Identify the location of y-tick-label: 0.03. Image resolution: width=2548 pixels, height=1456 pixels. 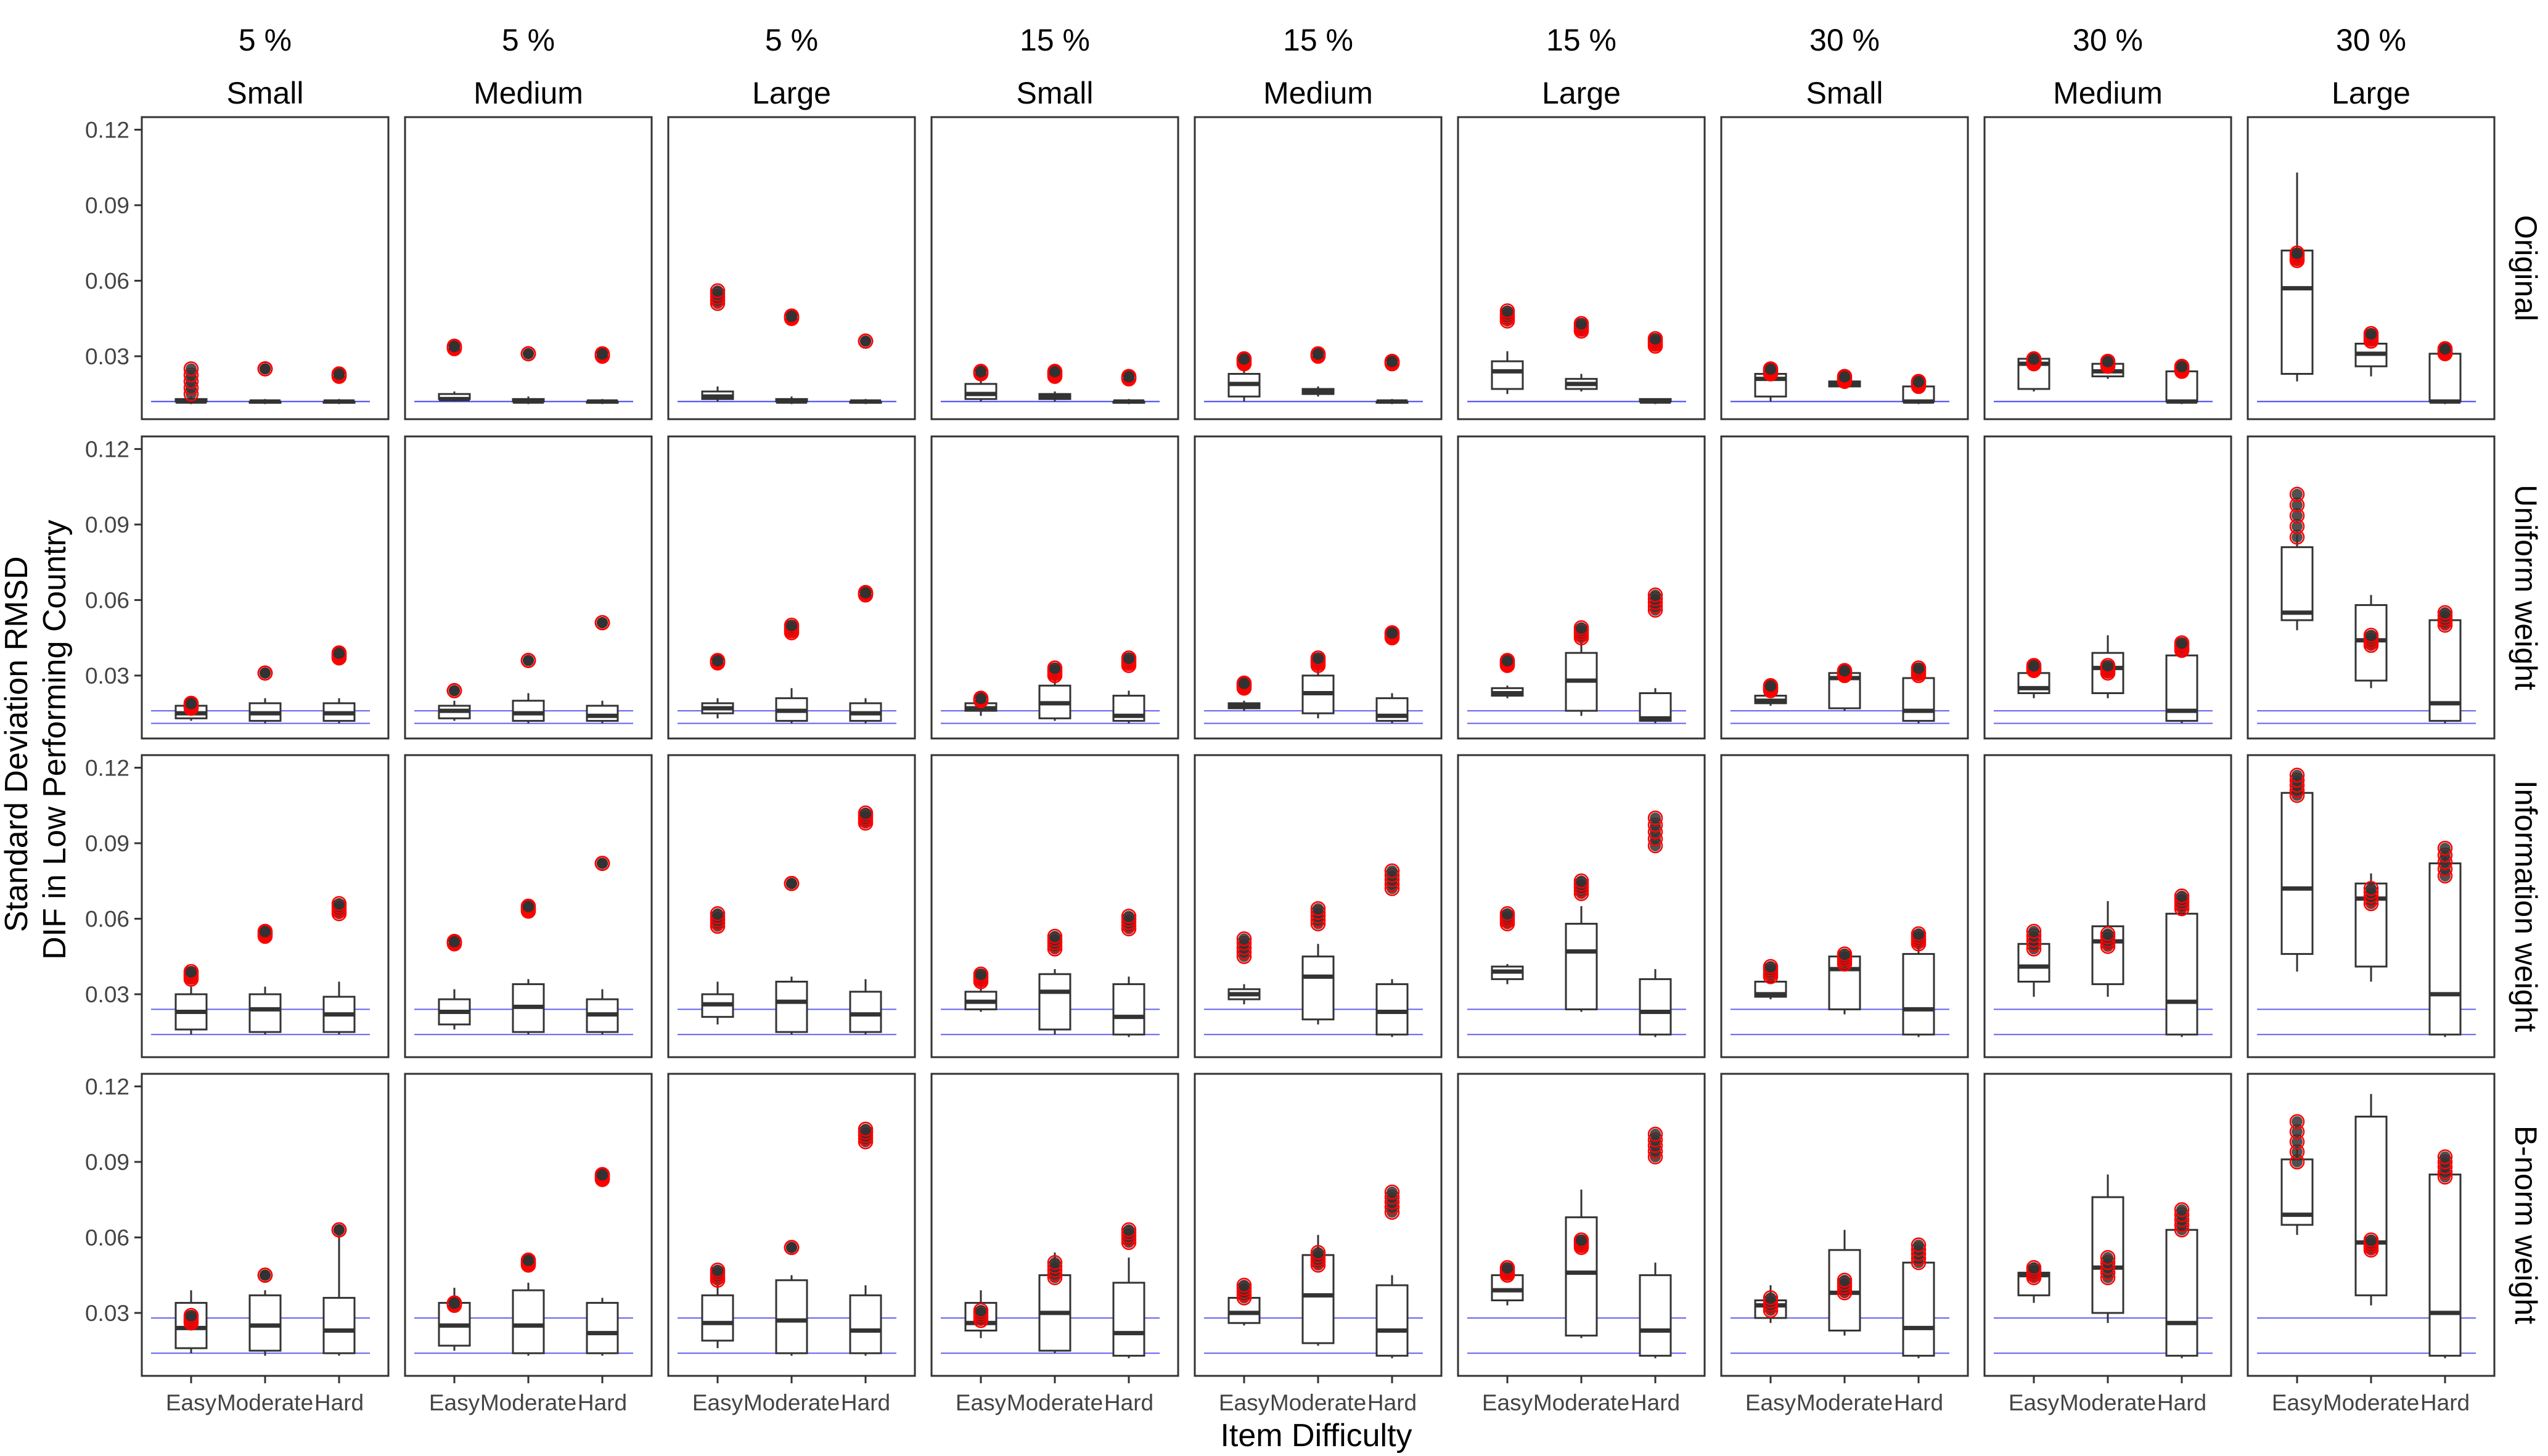
(107, 357).